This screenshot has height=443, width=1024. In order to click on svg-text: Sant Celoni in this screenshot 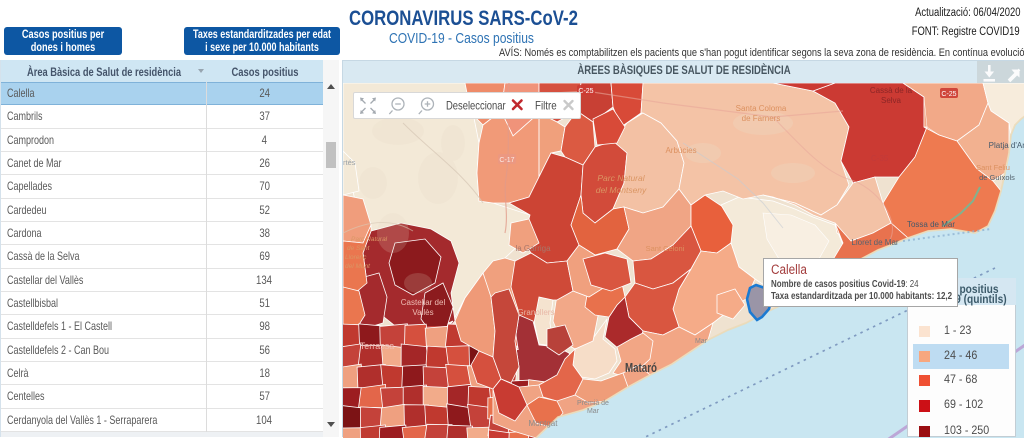, I will do `click(665, 248)`.